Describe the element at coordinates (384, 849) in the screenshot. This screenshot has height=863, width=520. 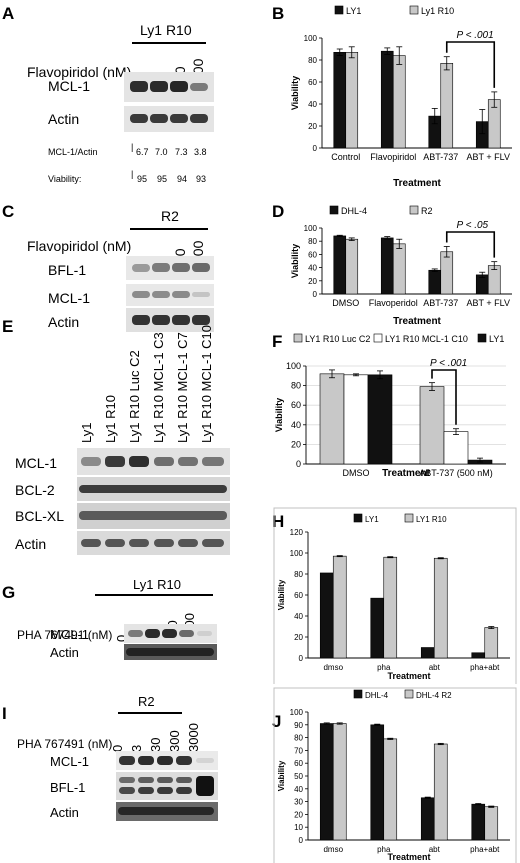
I see `x-tick-label: pha` at that location.